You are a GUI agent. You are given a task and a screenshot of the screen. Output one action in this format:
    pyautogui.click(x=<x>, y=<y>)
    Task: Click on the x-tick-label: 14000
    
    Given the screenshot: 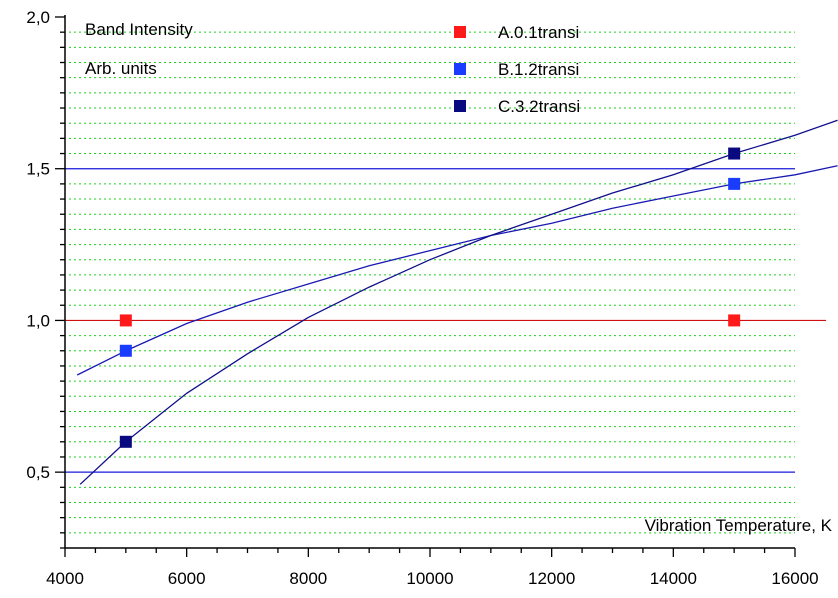 What is the action you would take?
    pyautogui.click(x=673, y=578)
    